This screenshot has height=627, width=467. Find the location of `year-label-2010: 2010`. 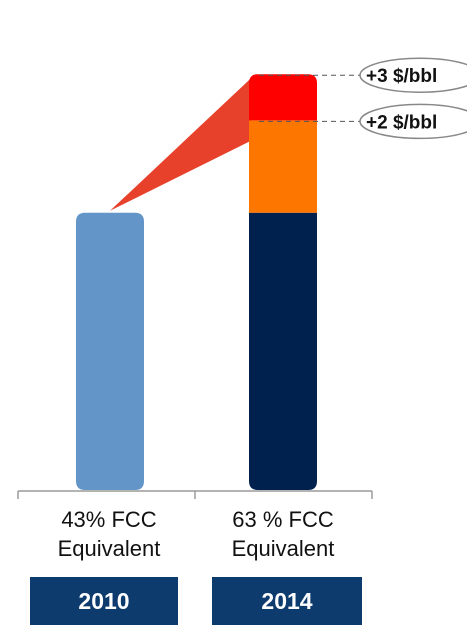

year-label-2010: 2010 is located at coordinates (104, 601).